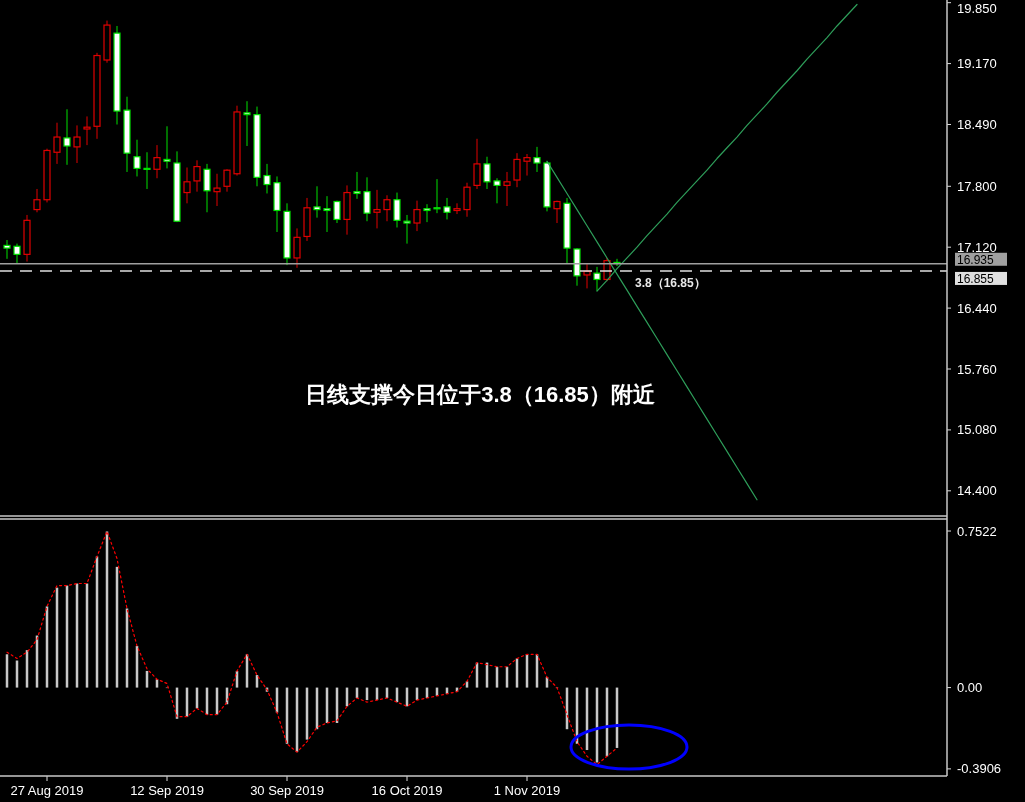  Describe the element at coordinates (47, 790) in the screenshot. I see `x-tick-label: 27 Aug 2019` at that location.